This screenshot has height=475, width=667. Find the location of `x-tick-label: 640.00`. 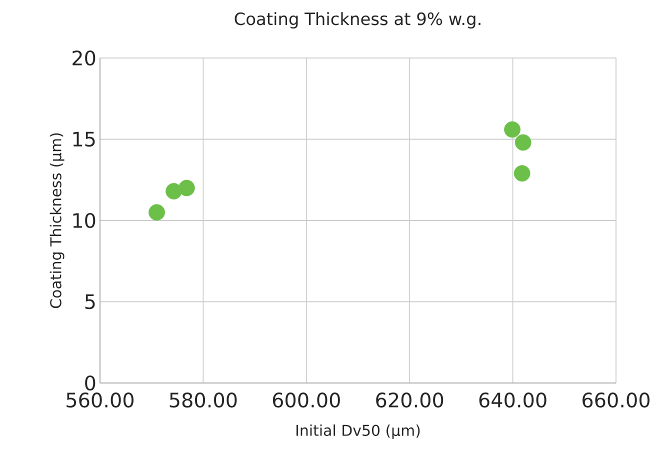

x-tick-label: 640.00 is located at coordinates (512, 400).